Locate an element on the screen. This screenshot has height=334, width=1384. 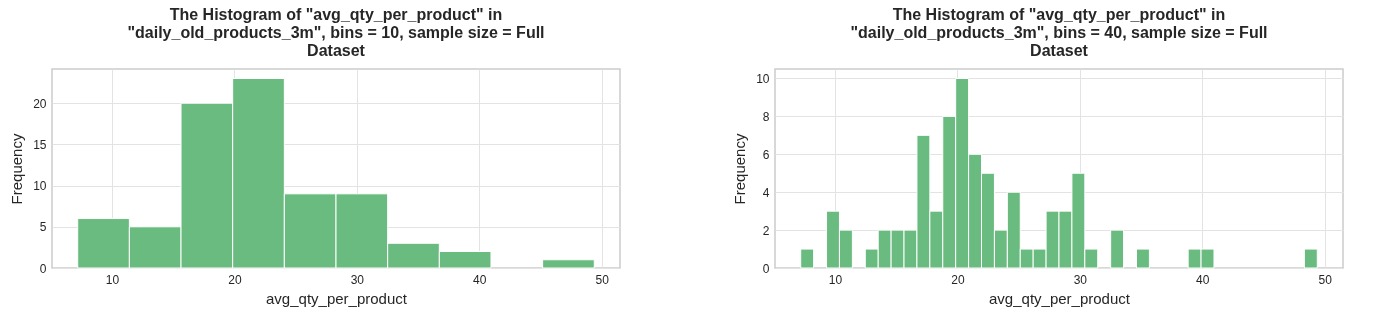
y-tick-label: 5 is located at coordinates (43, 227).